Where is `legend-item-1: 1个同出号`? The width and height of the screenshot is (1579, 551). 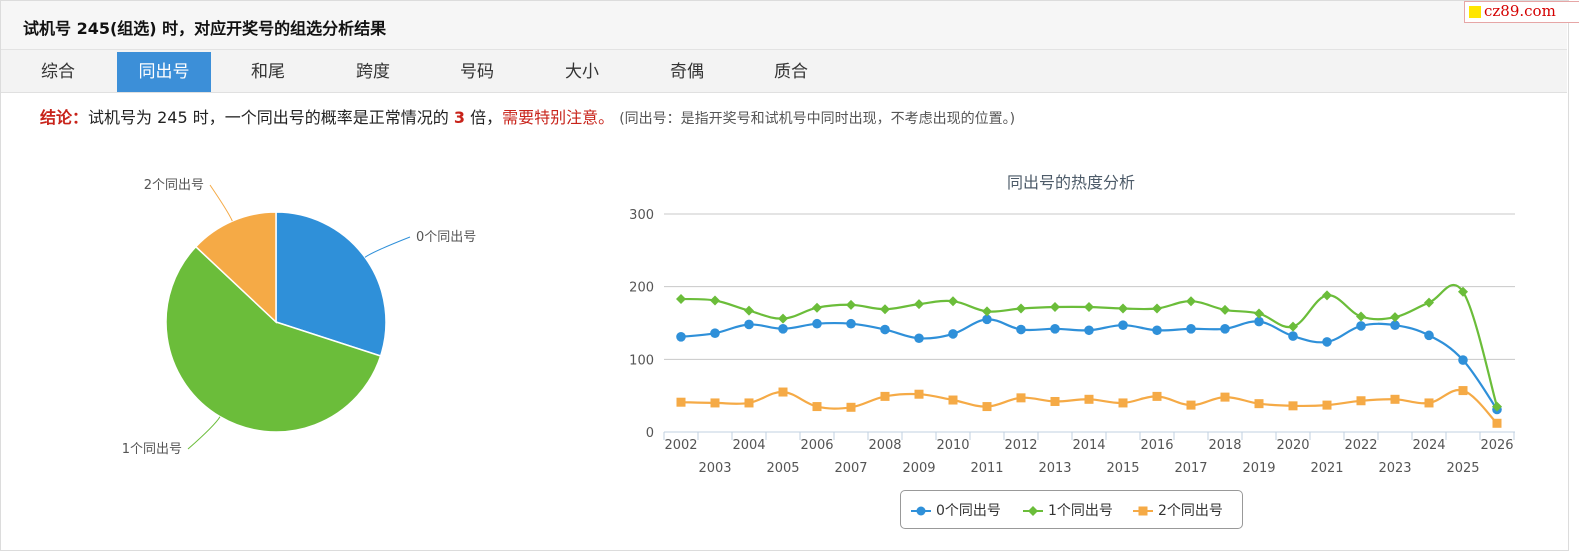 legend-item-1: 1个同出号 is located at coordinates (1068, 510).